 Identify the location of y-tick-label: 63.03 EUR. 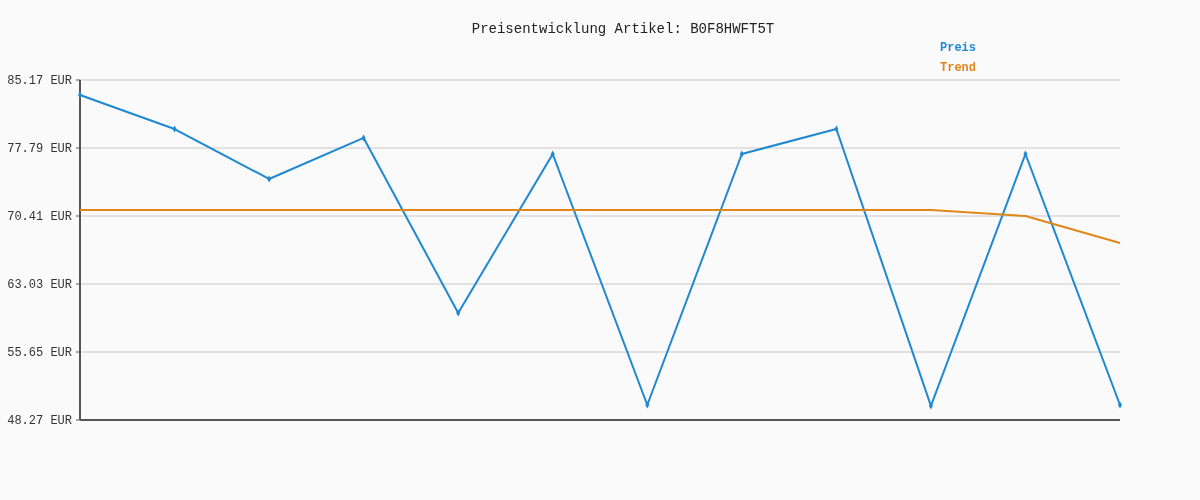
(39, 285).